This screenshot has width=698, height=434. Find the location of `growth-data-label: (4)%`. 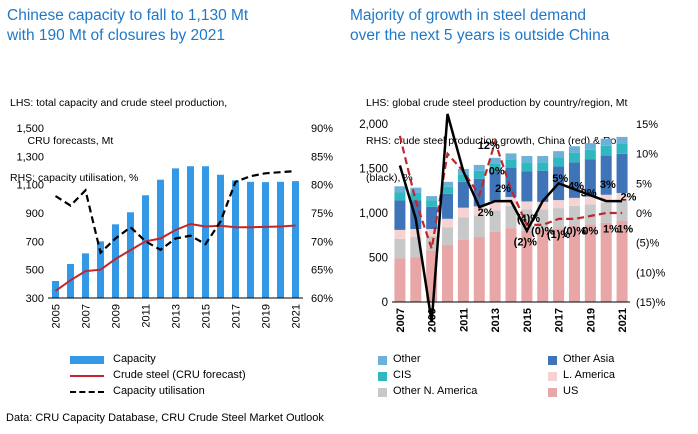

growth-data-label: (4)% is located at coordinates (528, 219).